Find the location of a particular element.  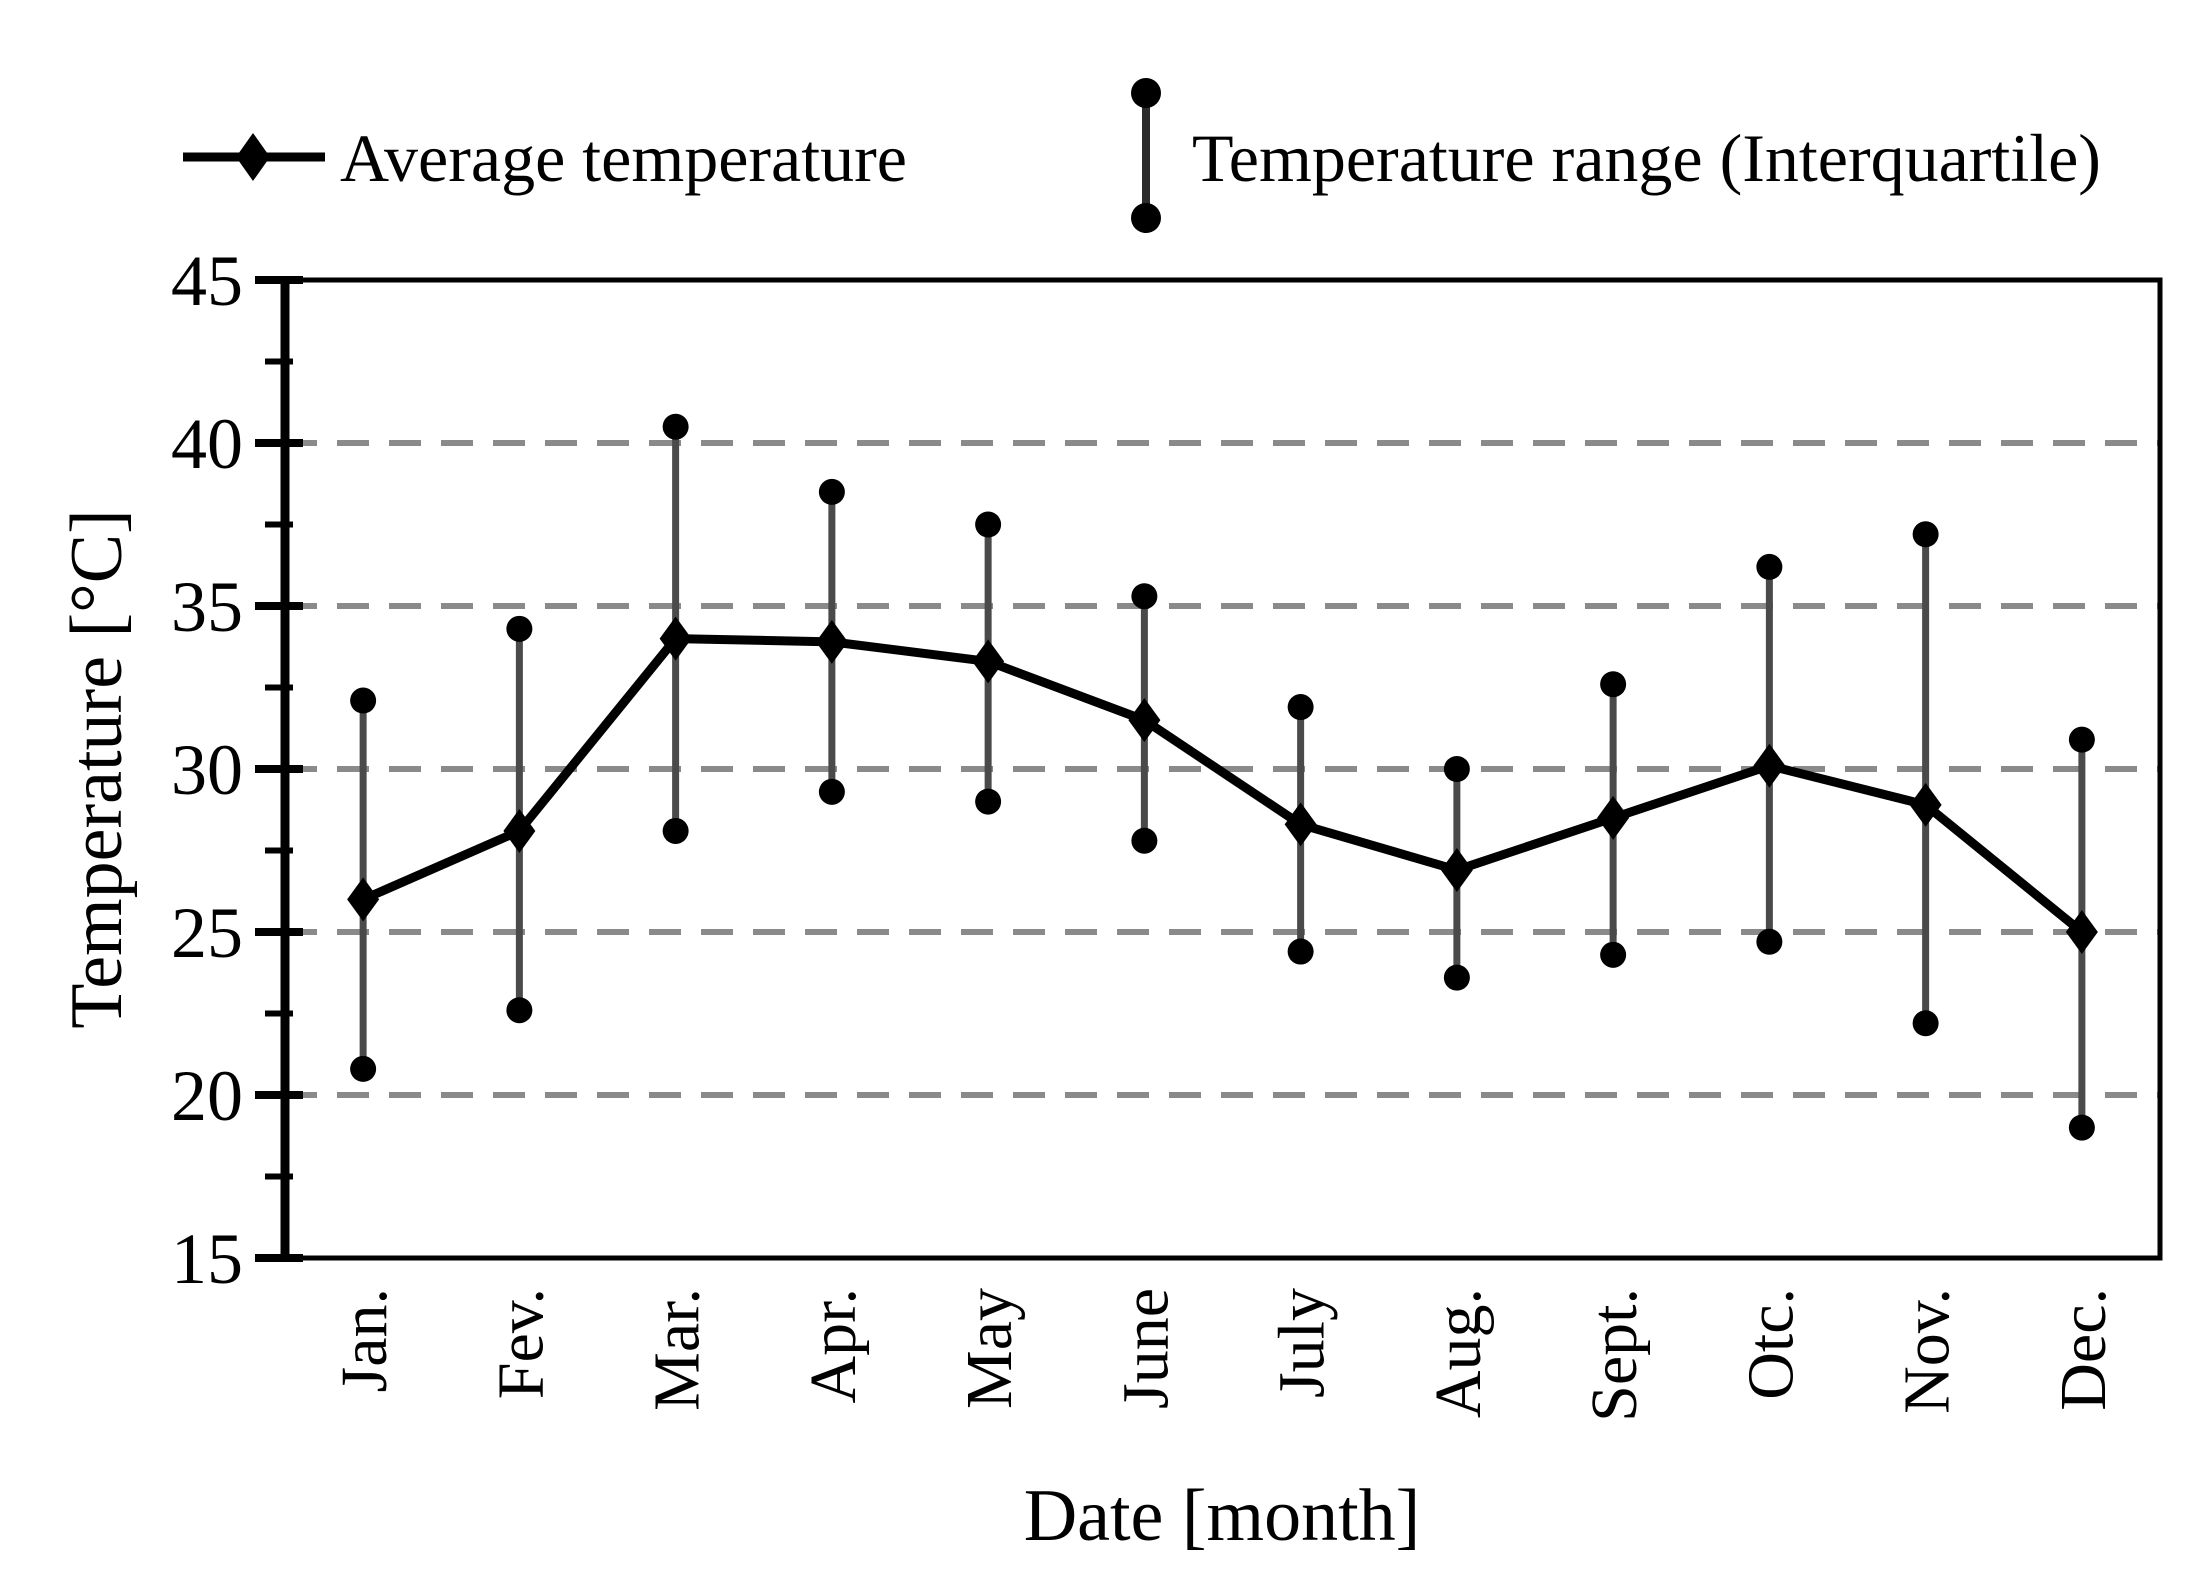

x-tick-label: Otc. is located at coordinates (1770, 1344).